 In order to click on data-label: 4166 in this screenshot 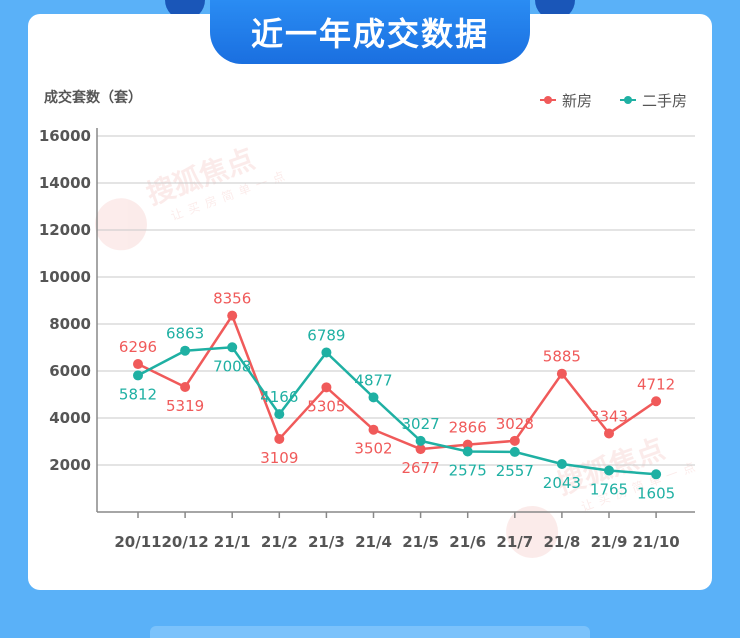, I will do `click(279, 397)`.